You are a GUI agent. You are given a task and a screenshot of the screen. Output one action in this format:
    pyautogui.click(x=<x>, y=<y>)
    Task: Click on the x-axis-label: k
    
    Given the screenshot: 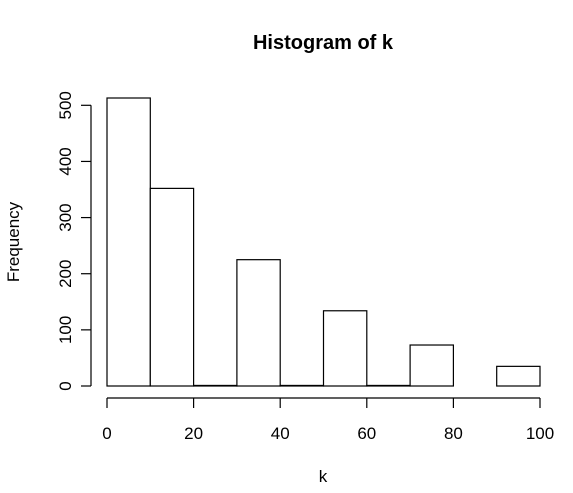 What is the action you would take?
    pyautogui.click(x=323, y=476)
    